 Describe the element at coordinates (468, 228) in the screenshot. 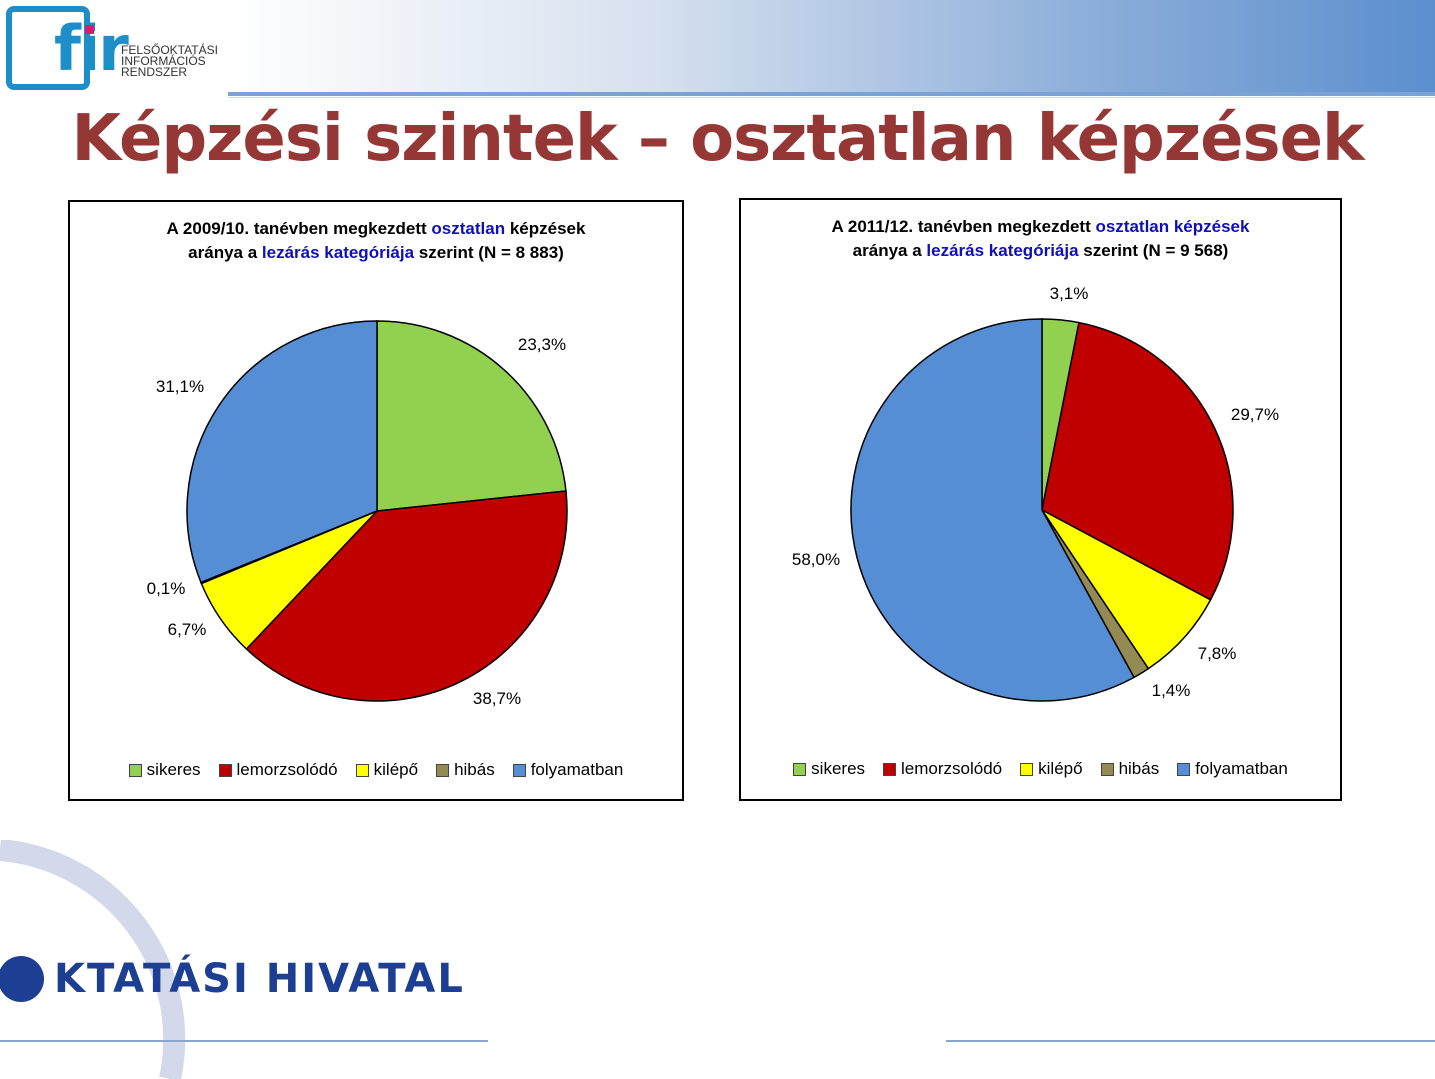

I see `chart-title-highlight: osztatlan` at that location.